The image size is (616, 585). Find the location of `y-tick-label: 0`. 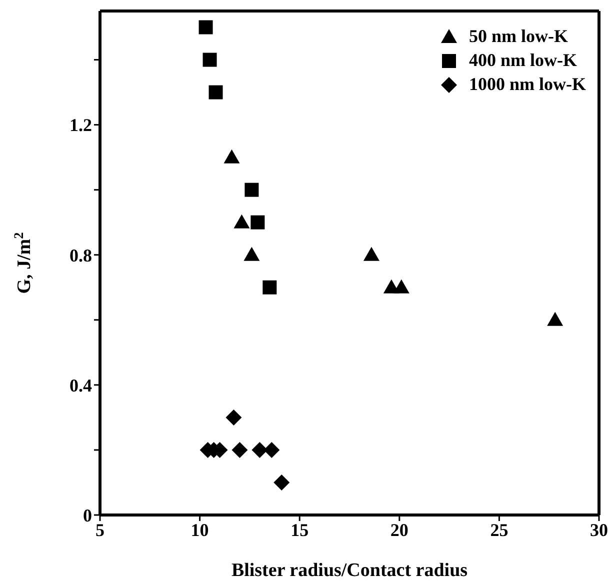

y-tick-label: 0 is located at coordinates (87, 515).